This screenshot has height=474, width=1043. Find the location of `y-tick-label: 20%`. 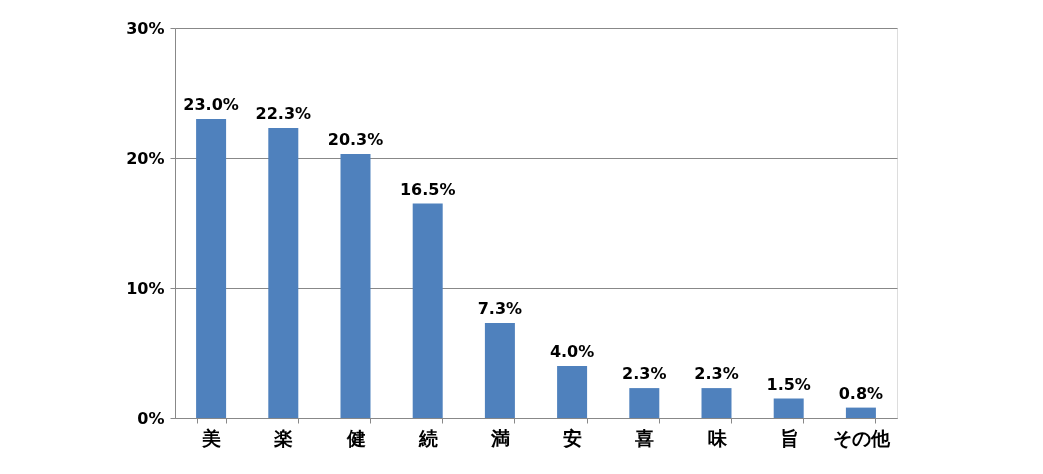

y-tick-label: 20% is located at coordinates (145, 158).